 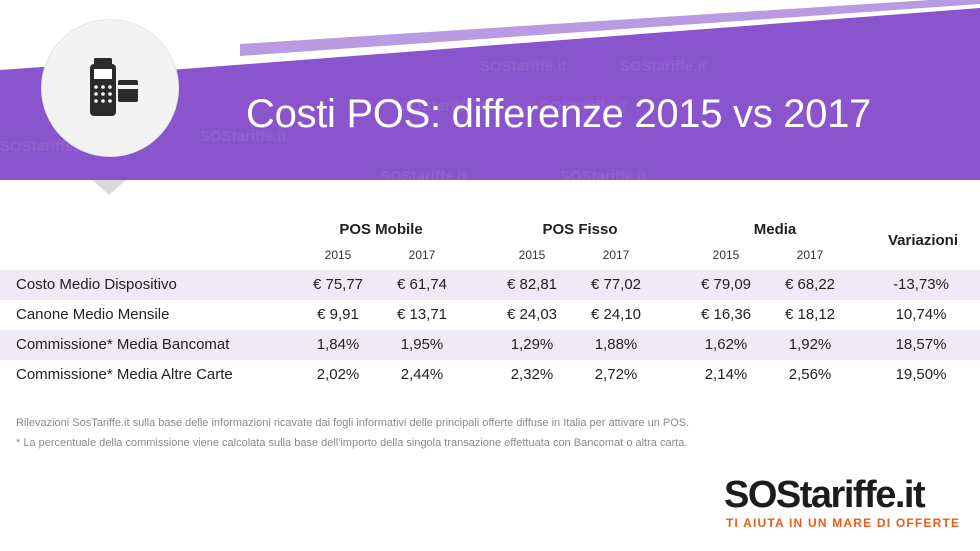 What do you see at coordinates (532, 314) in the screenshot?
I see `cell-value: € 24,03` at bounding box center [532, 314].